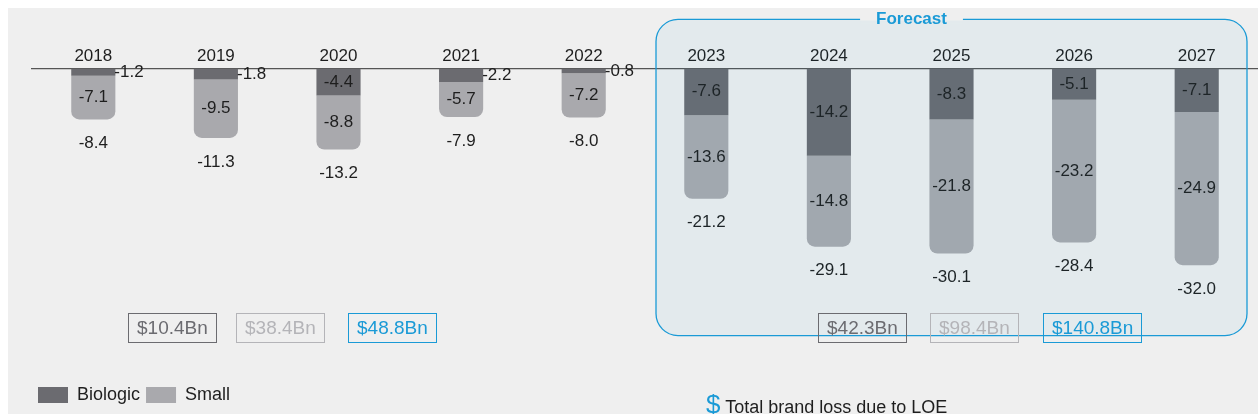  Describe the element at coordinates (93, 55) in the screenshot. I see `x-tick-label: 2018` at that location.